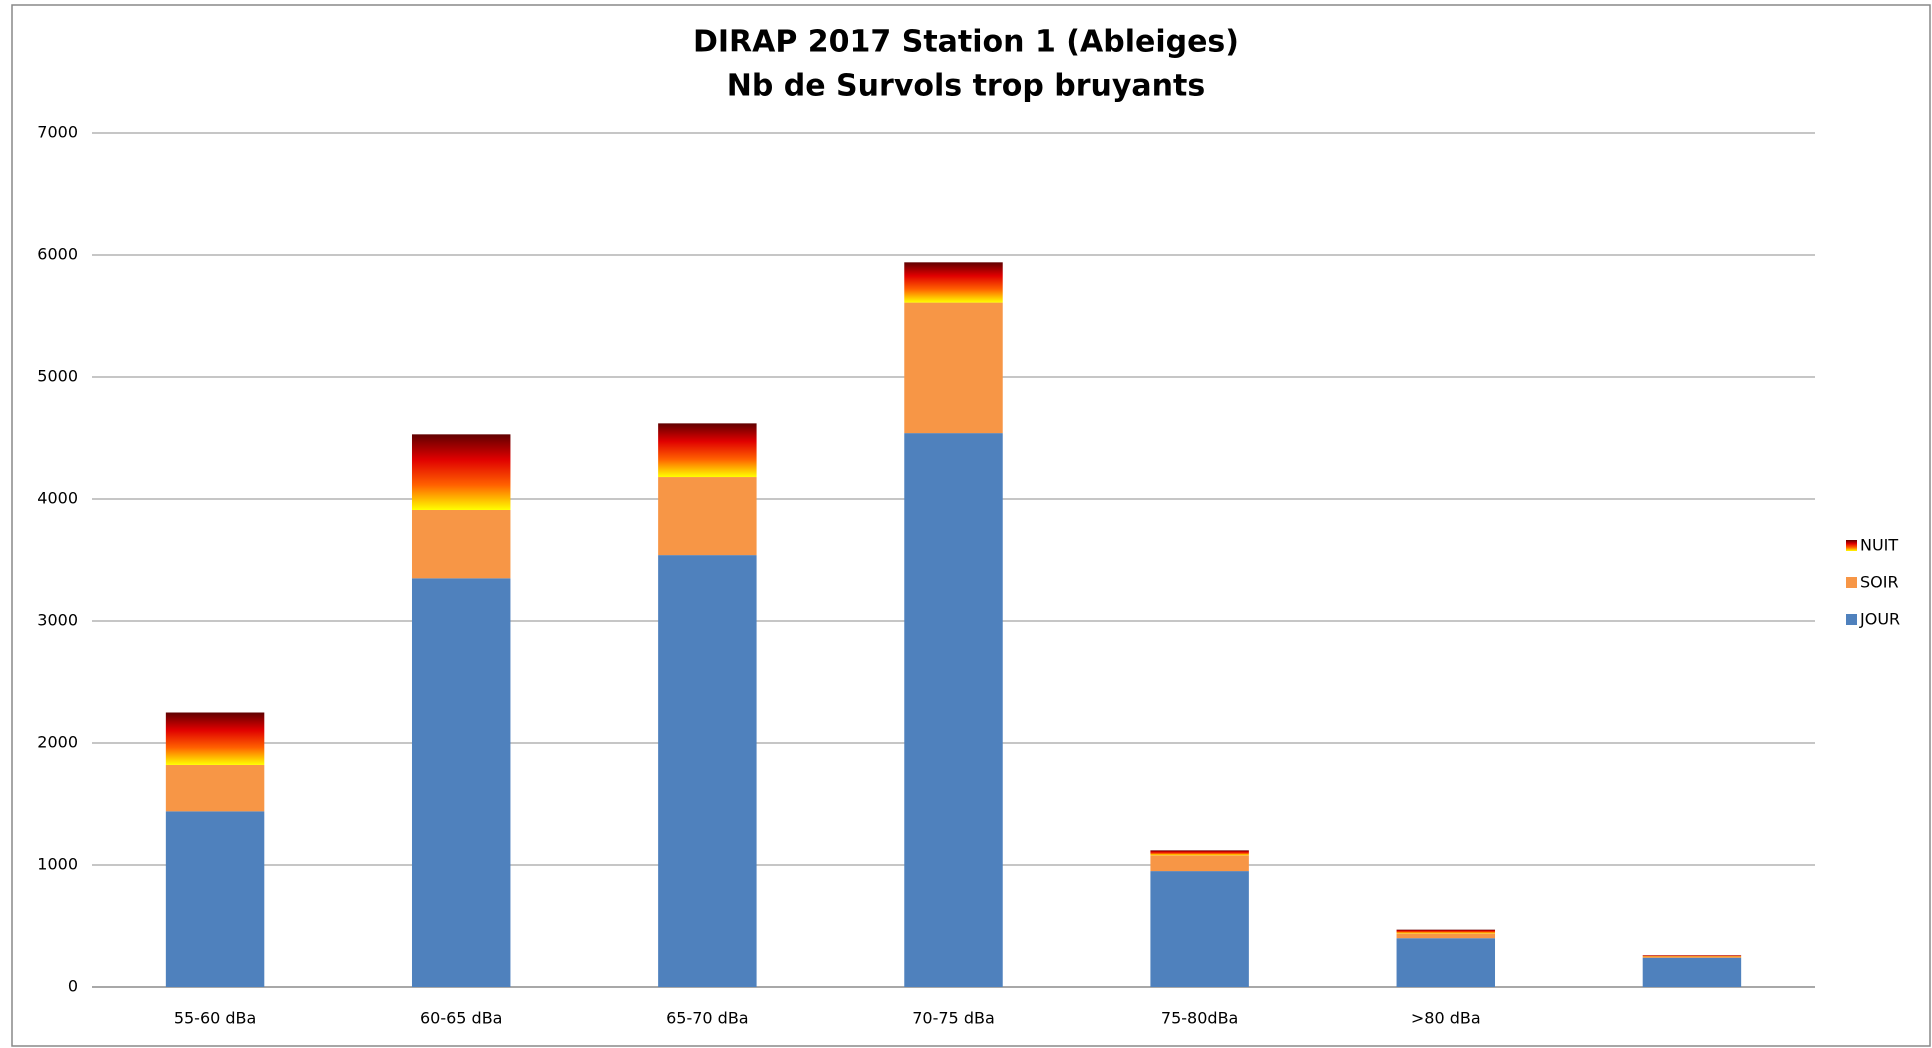 The height and width of the screenshot is (1048, 1932). Describe the element at coordinates (966, 42) in the screenshot. I see `chart-title: DIRAP 2017 Station 1 (Ableiges)` at that location.